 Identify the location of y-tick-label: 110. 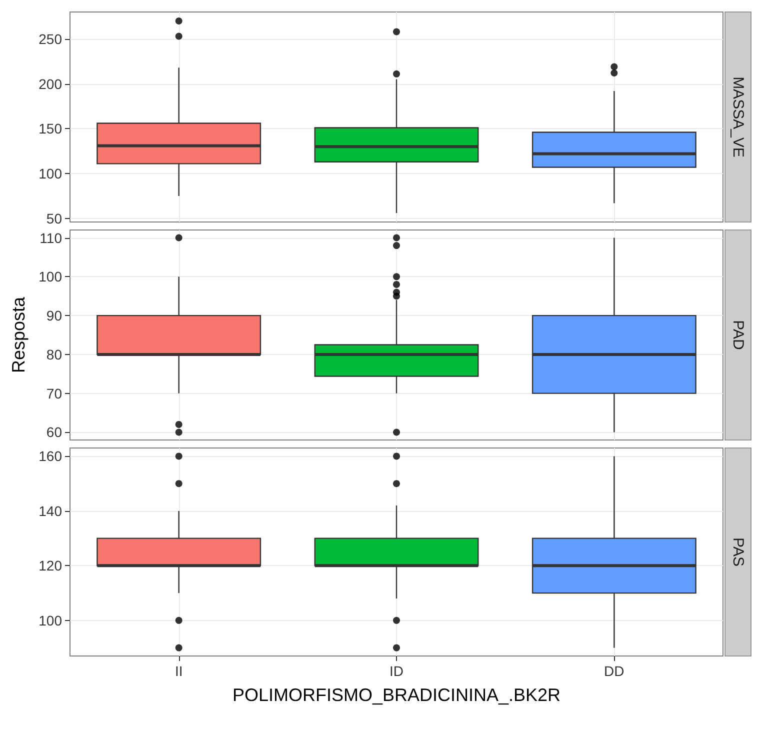
(51, 238).